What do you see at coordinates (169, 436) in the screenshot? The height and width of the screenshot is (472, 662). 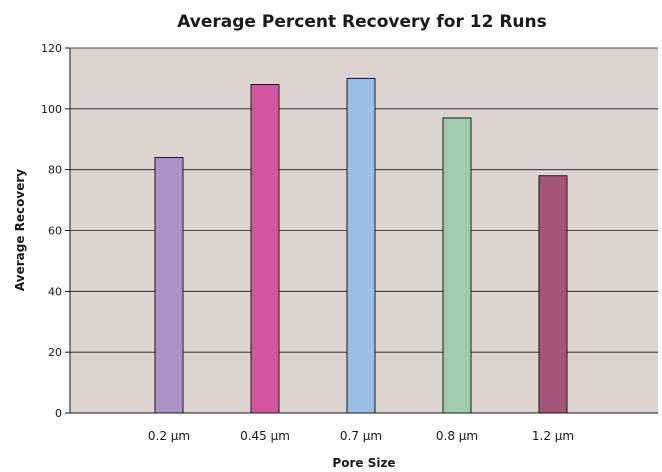 I see `x-tick-label: 0.2 µm` at bounding box center [169, 436].